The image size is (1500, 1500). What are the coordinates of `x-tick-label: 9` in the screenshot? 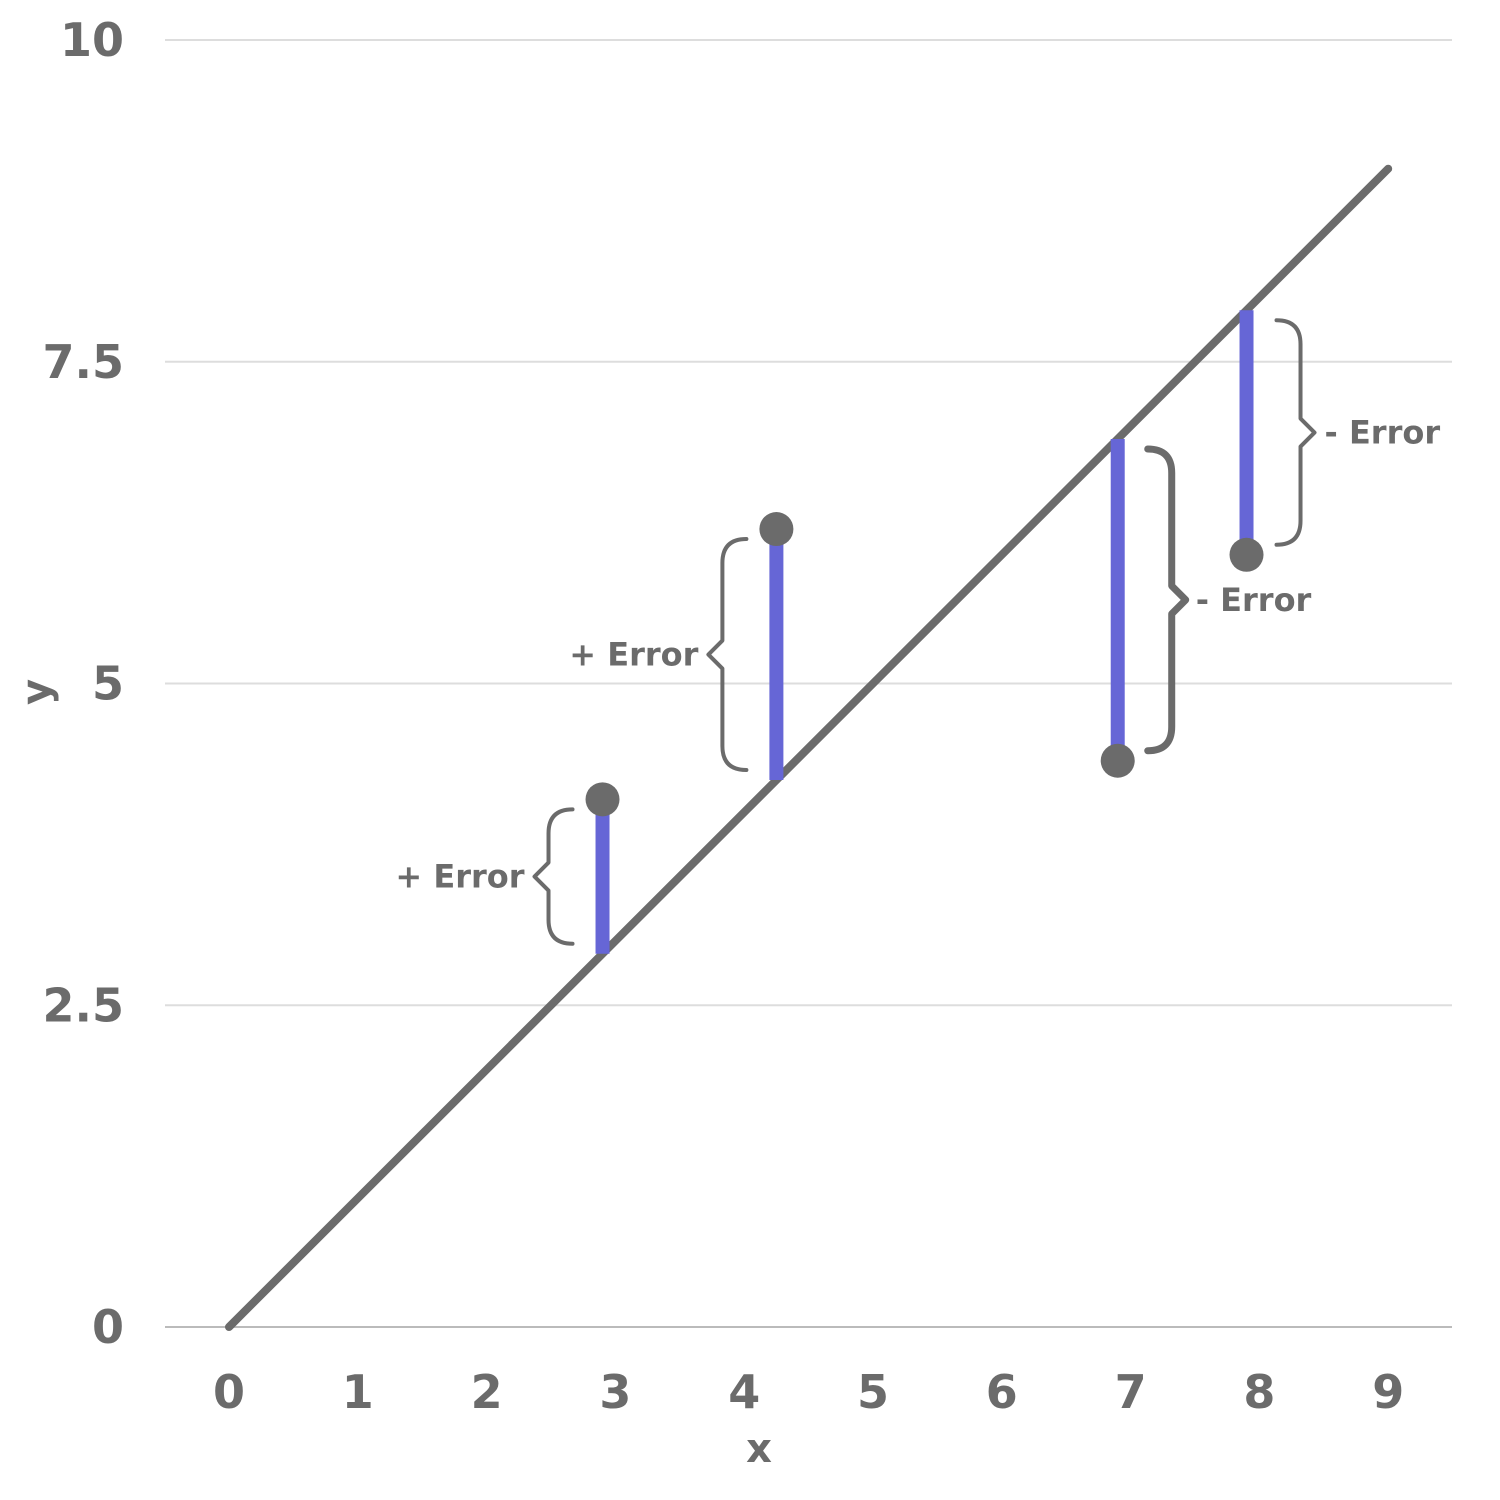 It's located at (1388, 1392).